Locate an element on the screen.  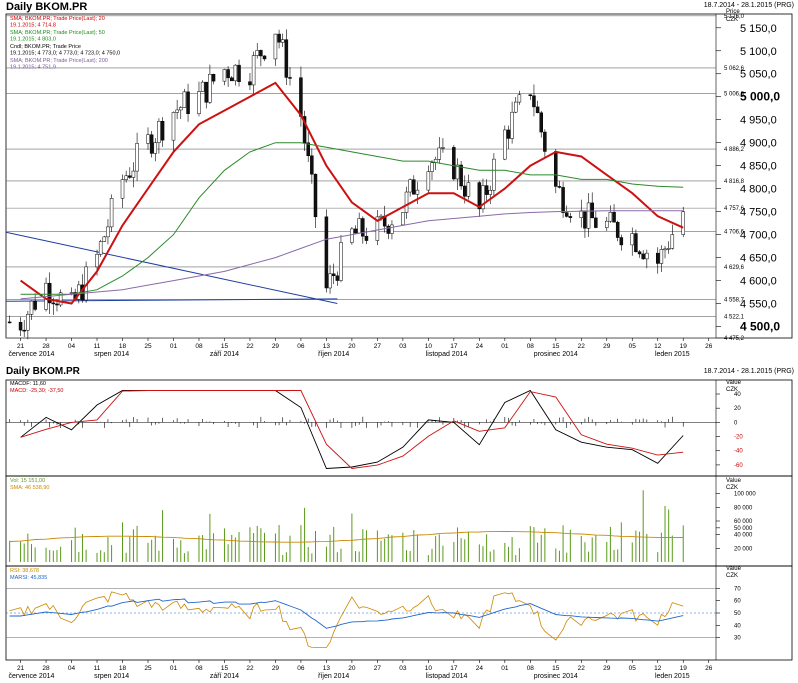
macd-signal-line is located at coordinates (352, 429).